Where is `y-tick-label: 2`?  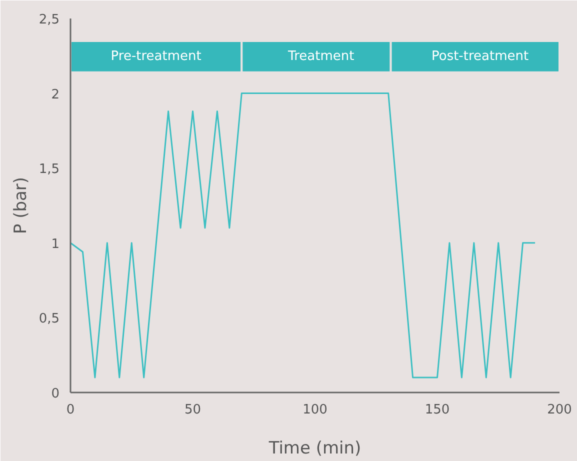
y-tick-label: 2 is located at coordinates (55, 94).